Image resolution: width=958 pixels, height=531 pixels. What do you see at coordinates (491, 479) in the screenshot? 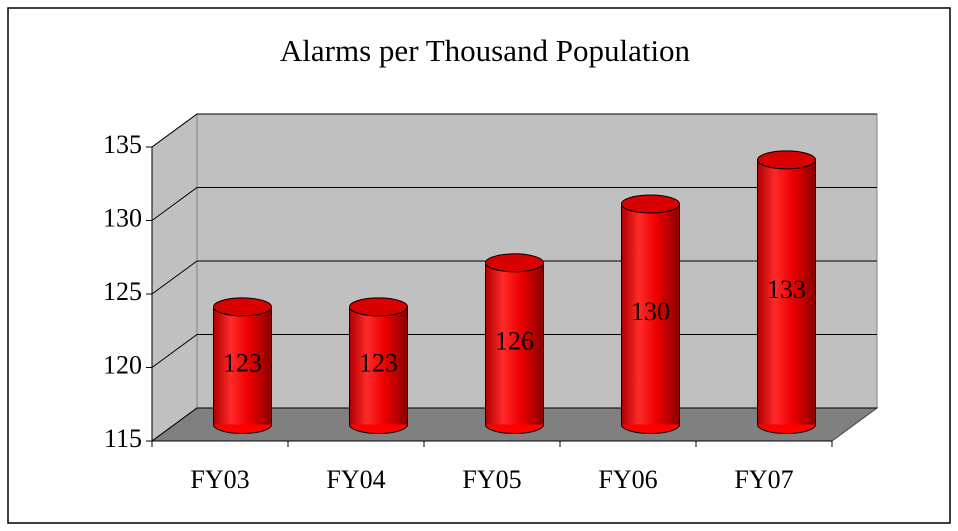
I see `x-tick-label: FY05` at bounding box center [491, 479].